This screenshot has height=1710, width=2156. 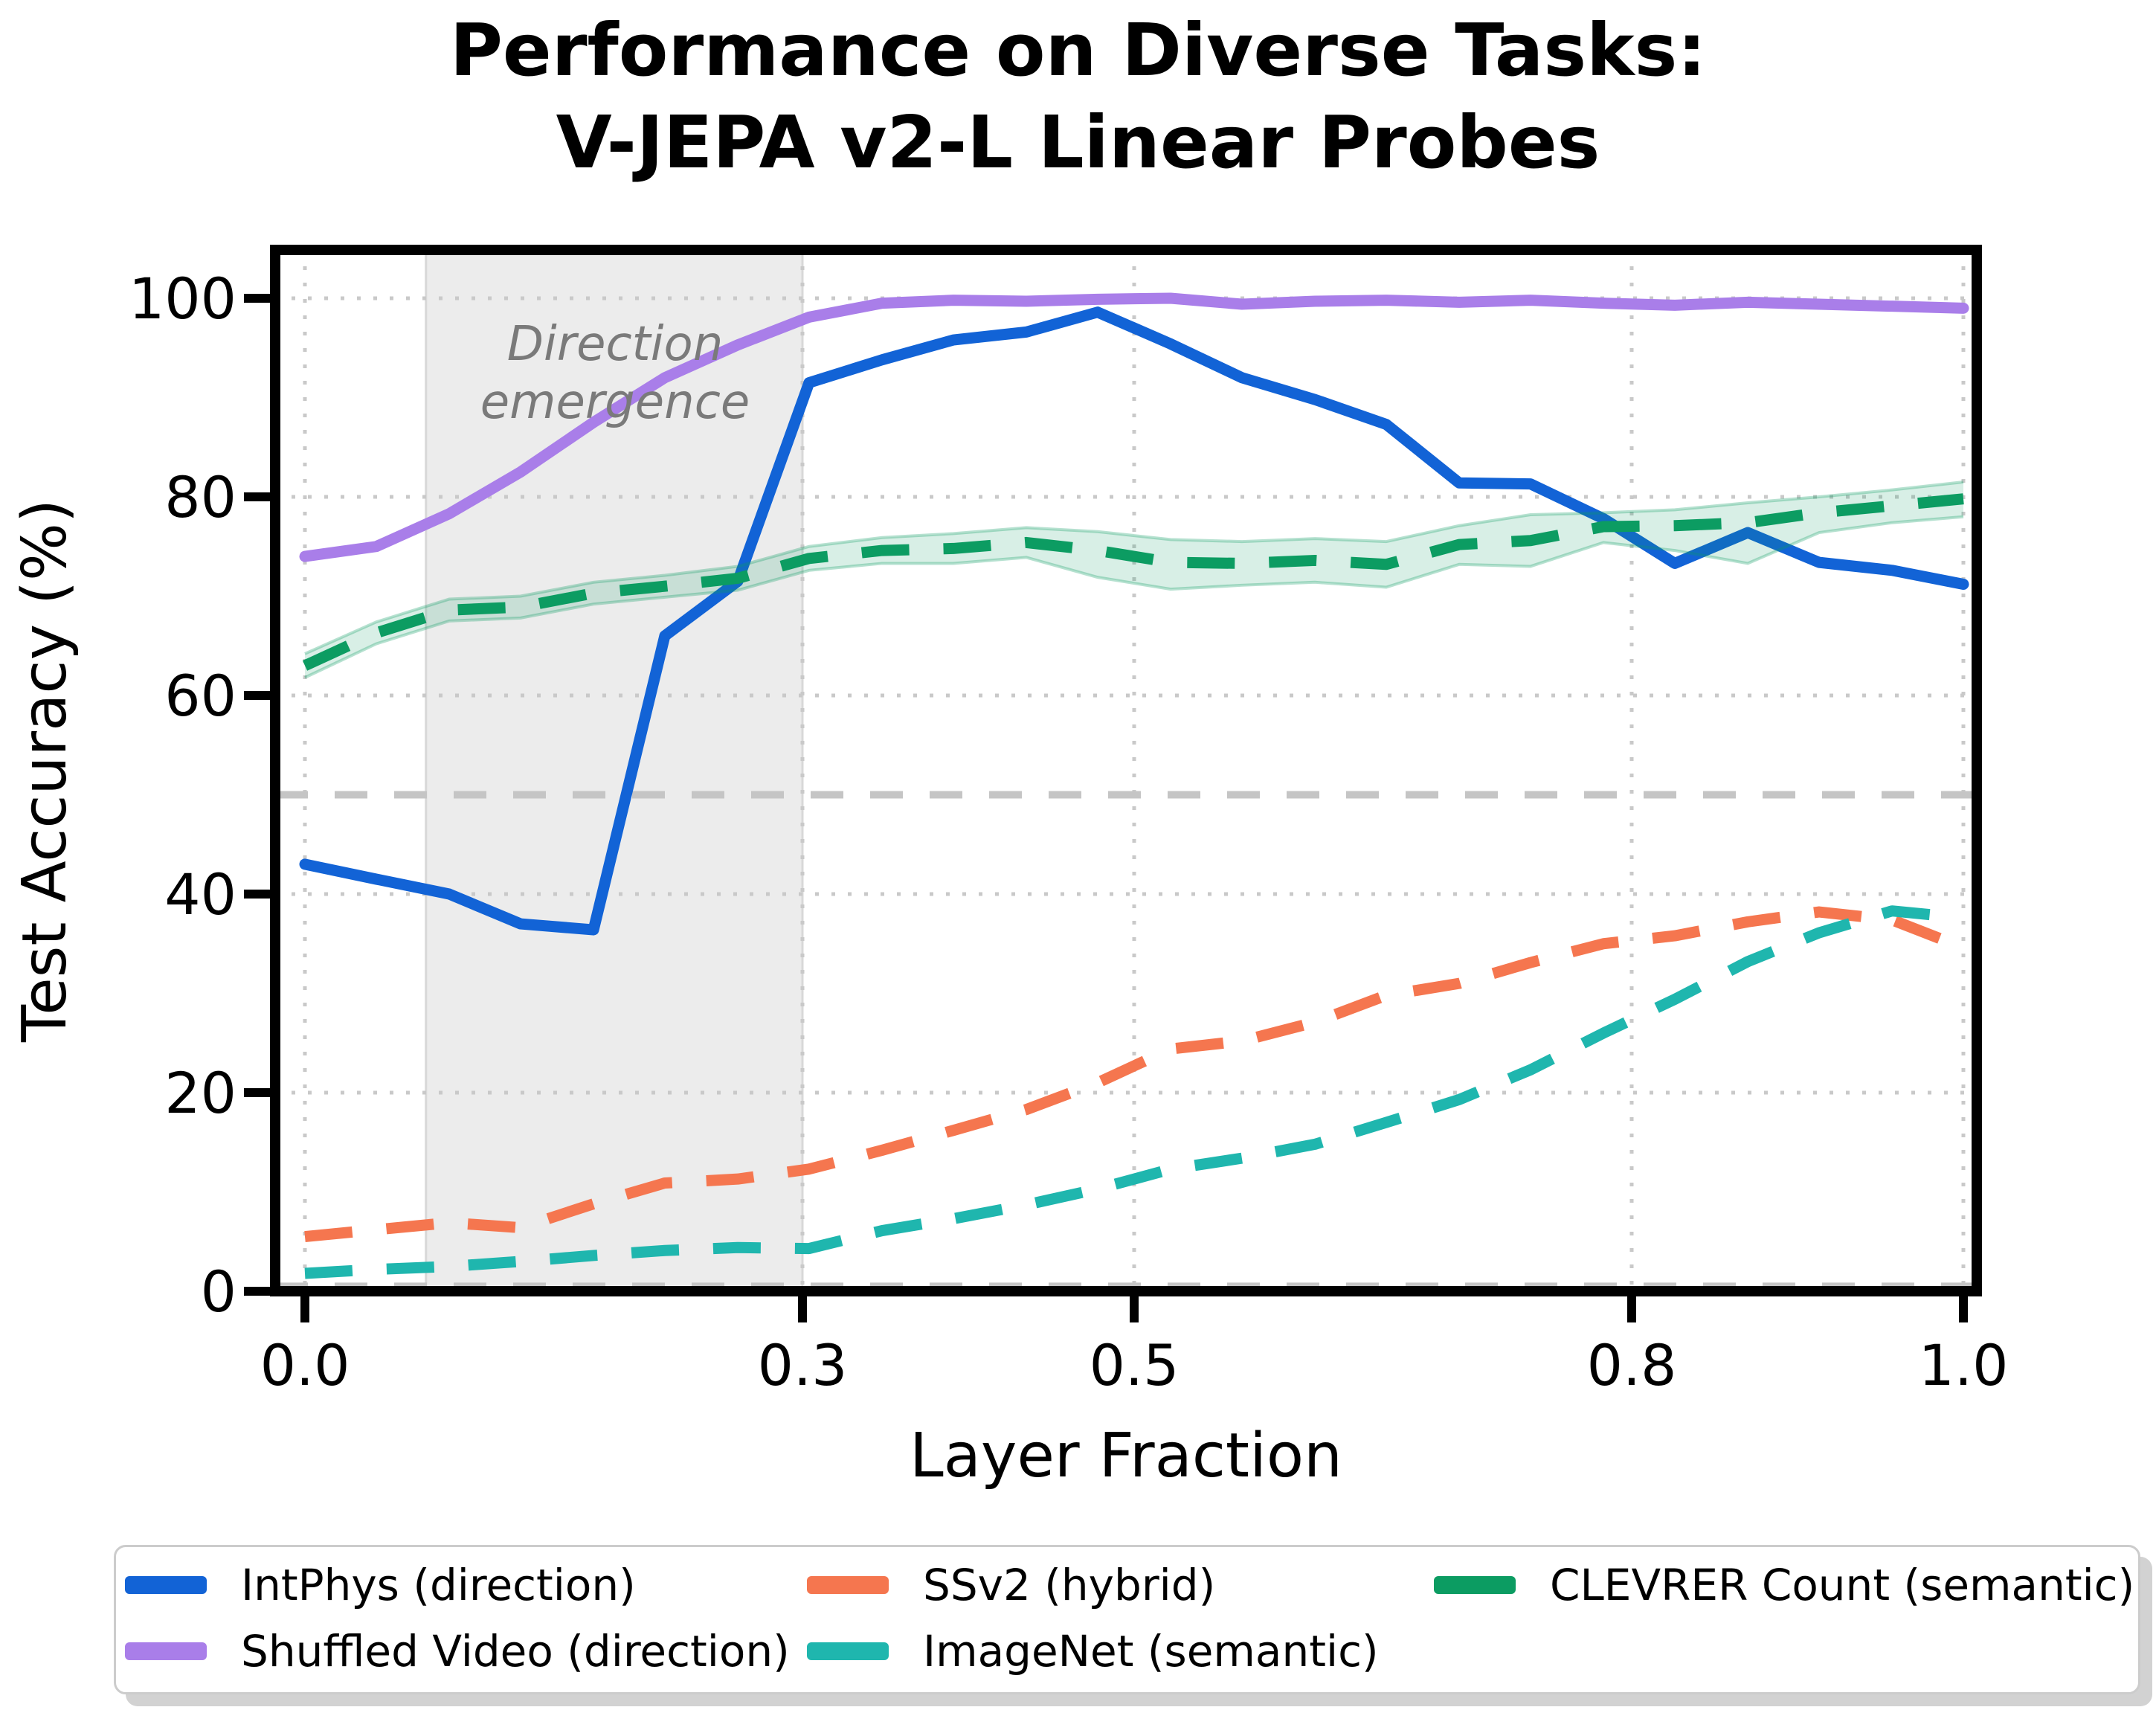 I want to click on line-clevrer, so click(x=1133, y=582).